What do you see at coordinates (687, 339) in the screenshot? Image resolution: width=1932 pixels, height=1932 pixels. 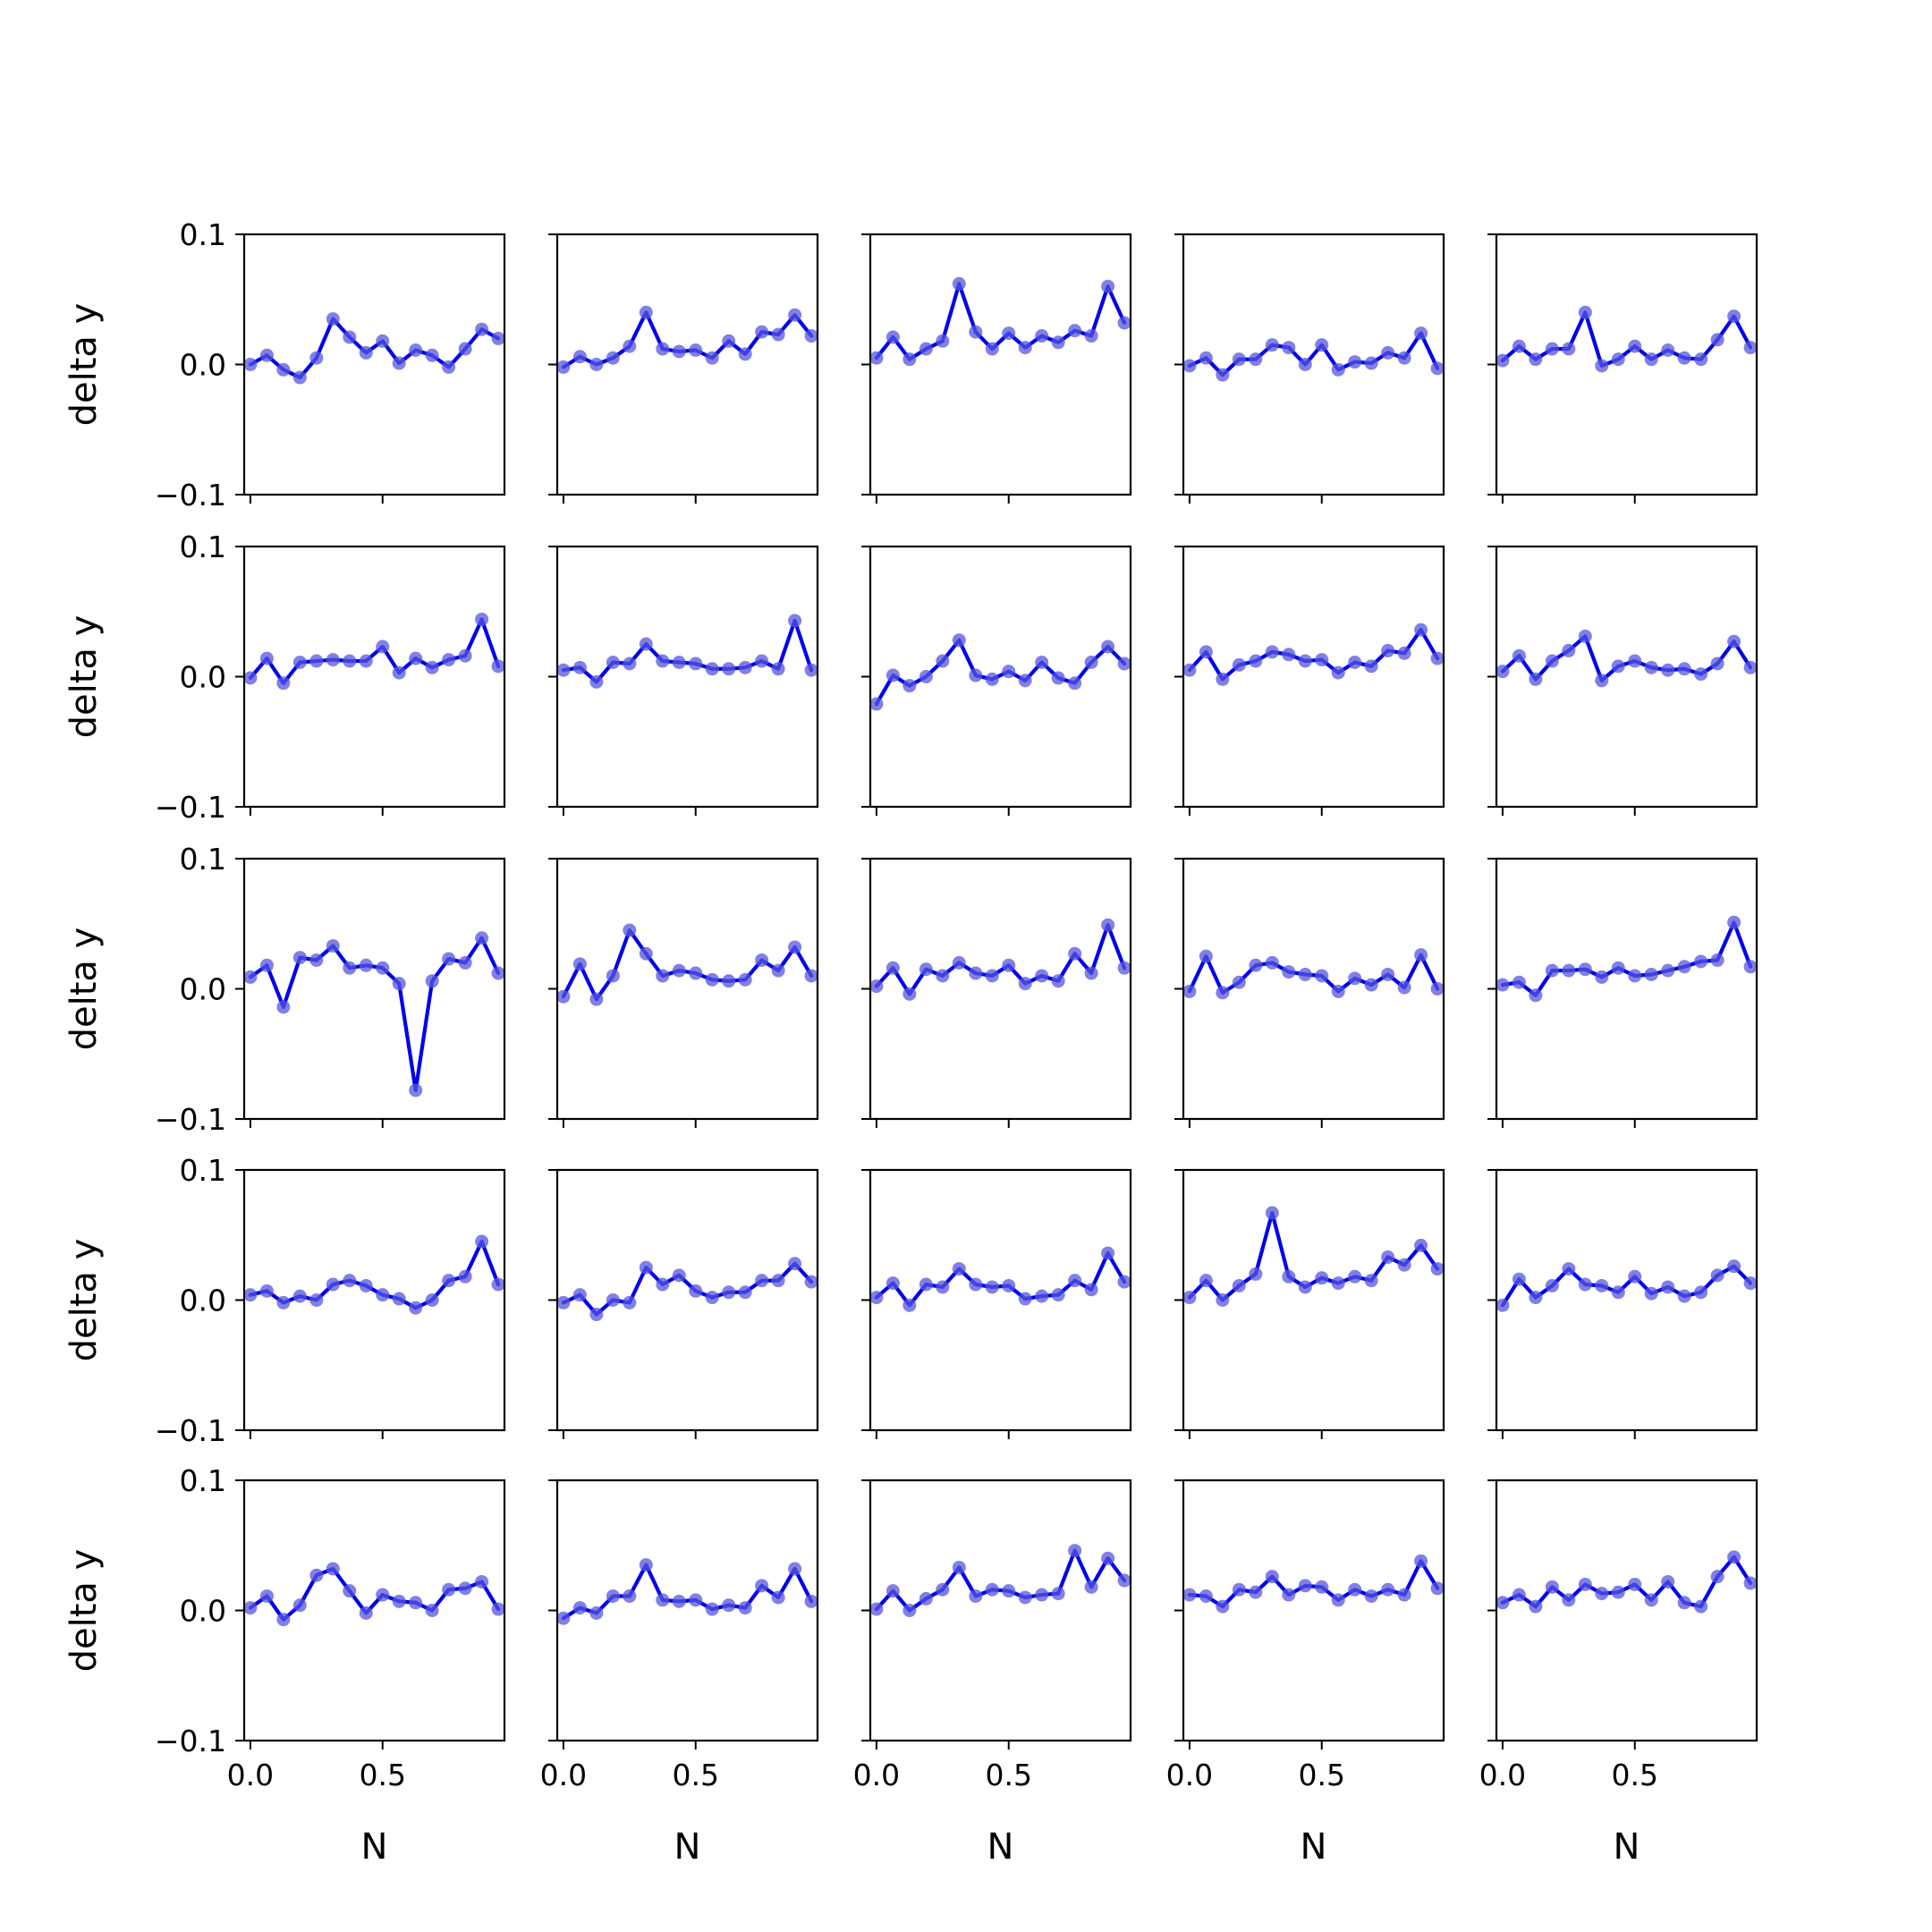 I see `panel-r1-c2-series-line` at bounding box center [687, 339].